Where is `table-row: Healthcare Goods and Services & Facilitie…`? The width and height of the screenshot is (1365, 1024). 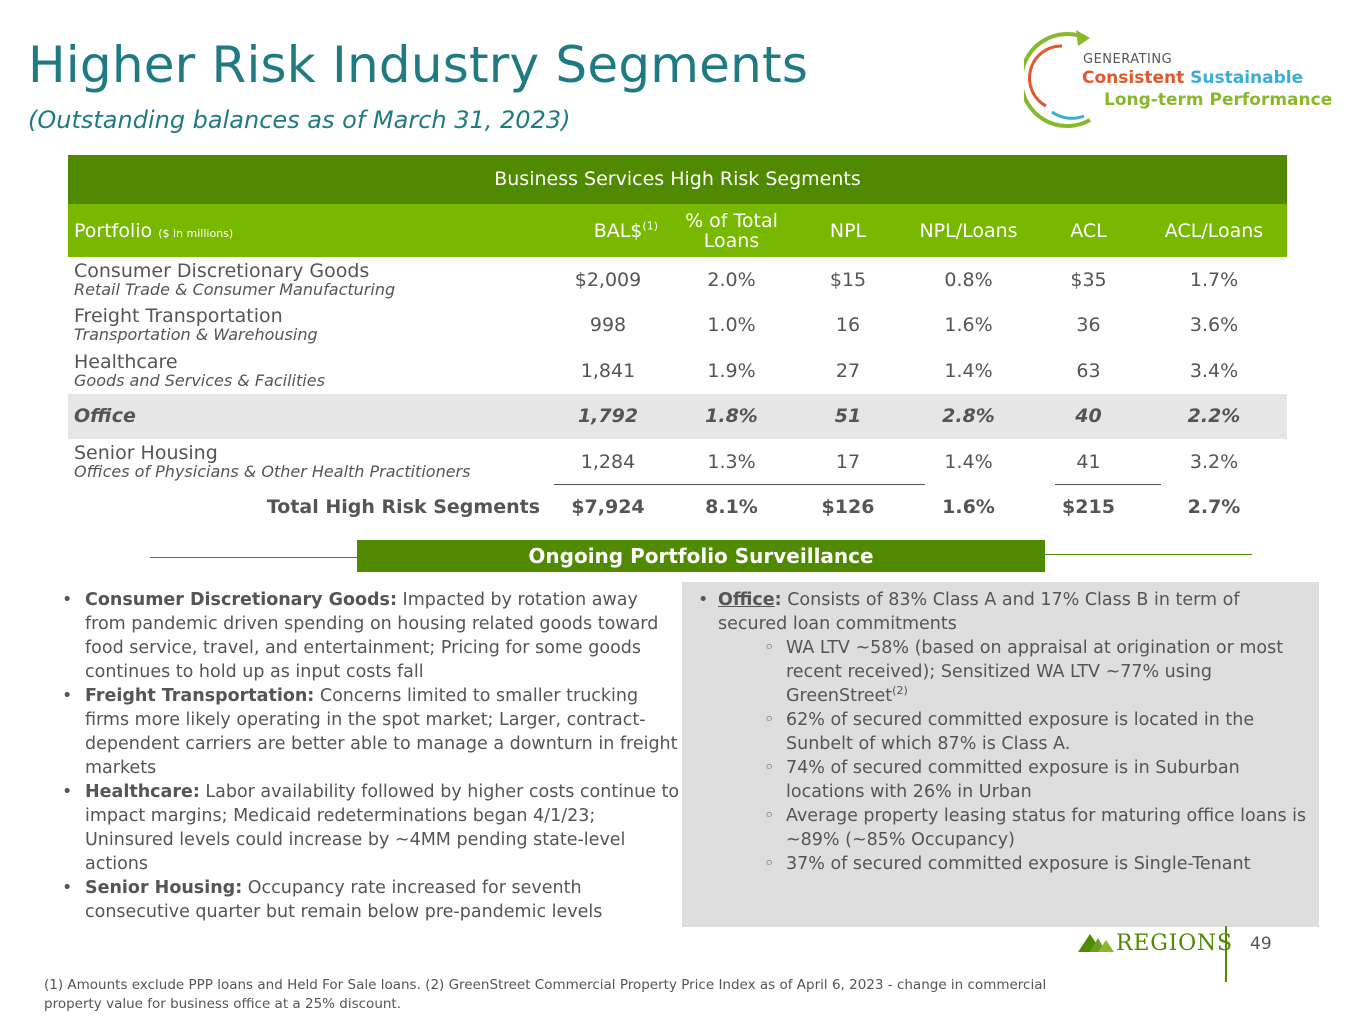
table-row: Healthcare Goods and Services & Facilitie… is located at coordinates (656, 370).